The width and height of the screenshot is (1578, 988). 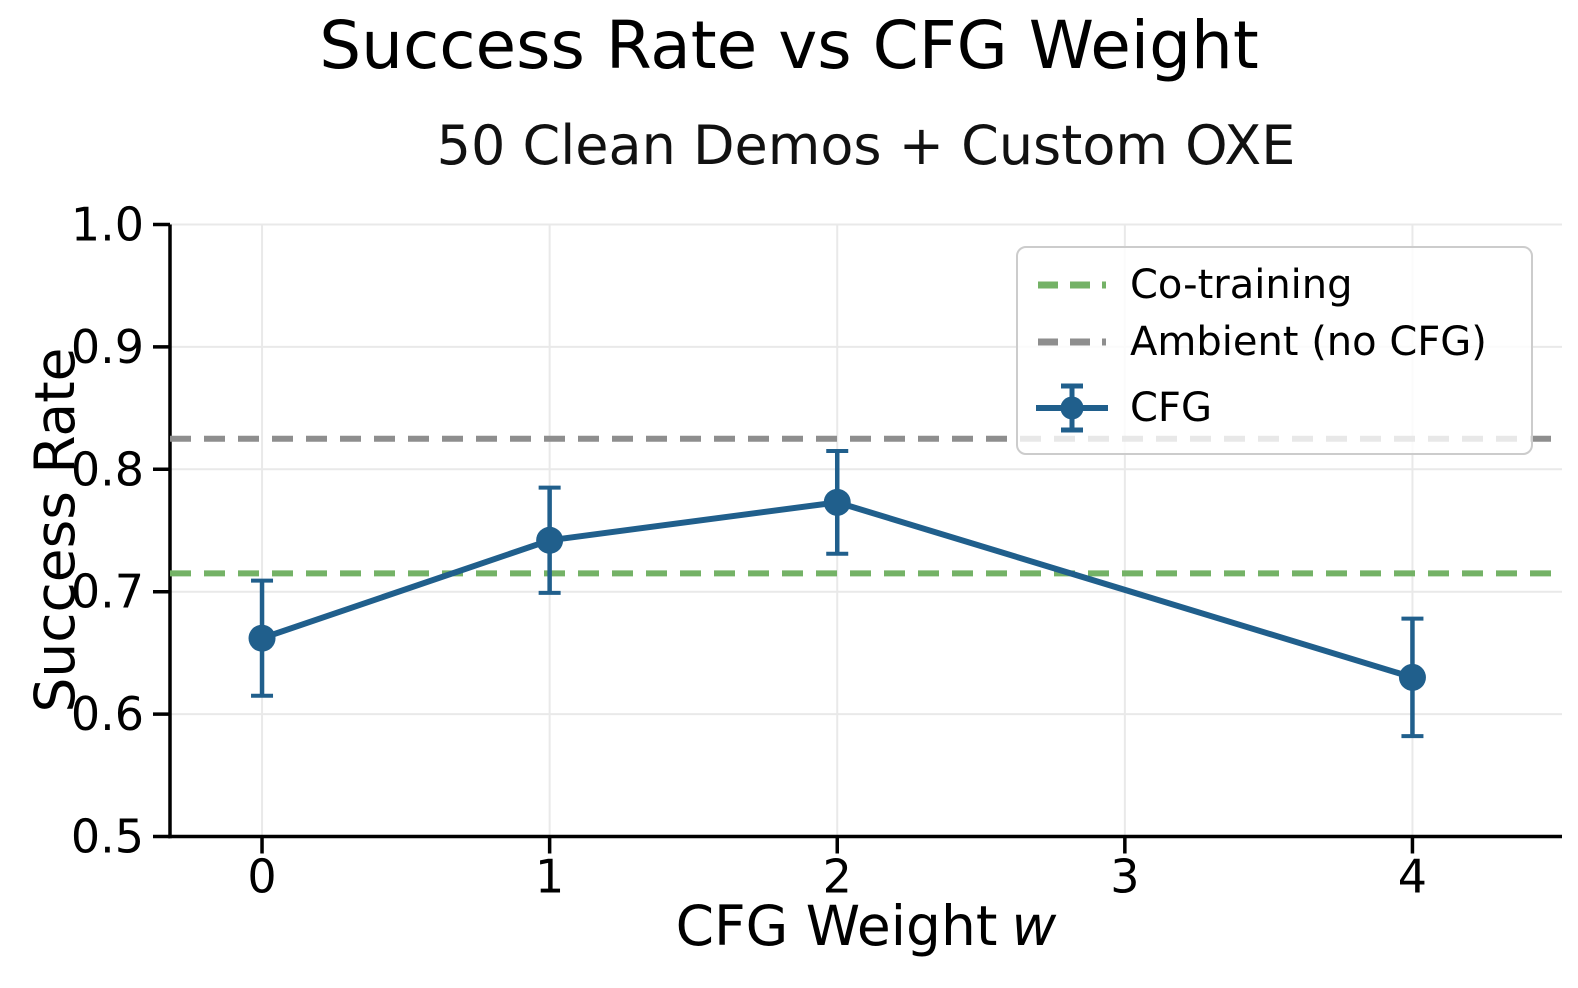 What do you see at coordinates (837, 877) in the screenshot?
I see `x-tick-label: 2` at bounding box center [837, 877].